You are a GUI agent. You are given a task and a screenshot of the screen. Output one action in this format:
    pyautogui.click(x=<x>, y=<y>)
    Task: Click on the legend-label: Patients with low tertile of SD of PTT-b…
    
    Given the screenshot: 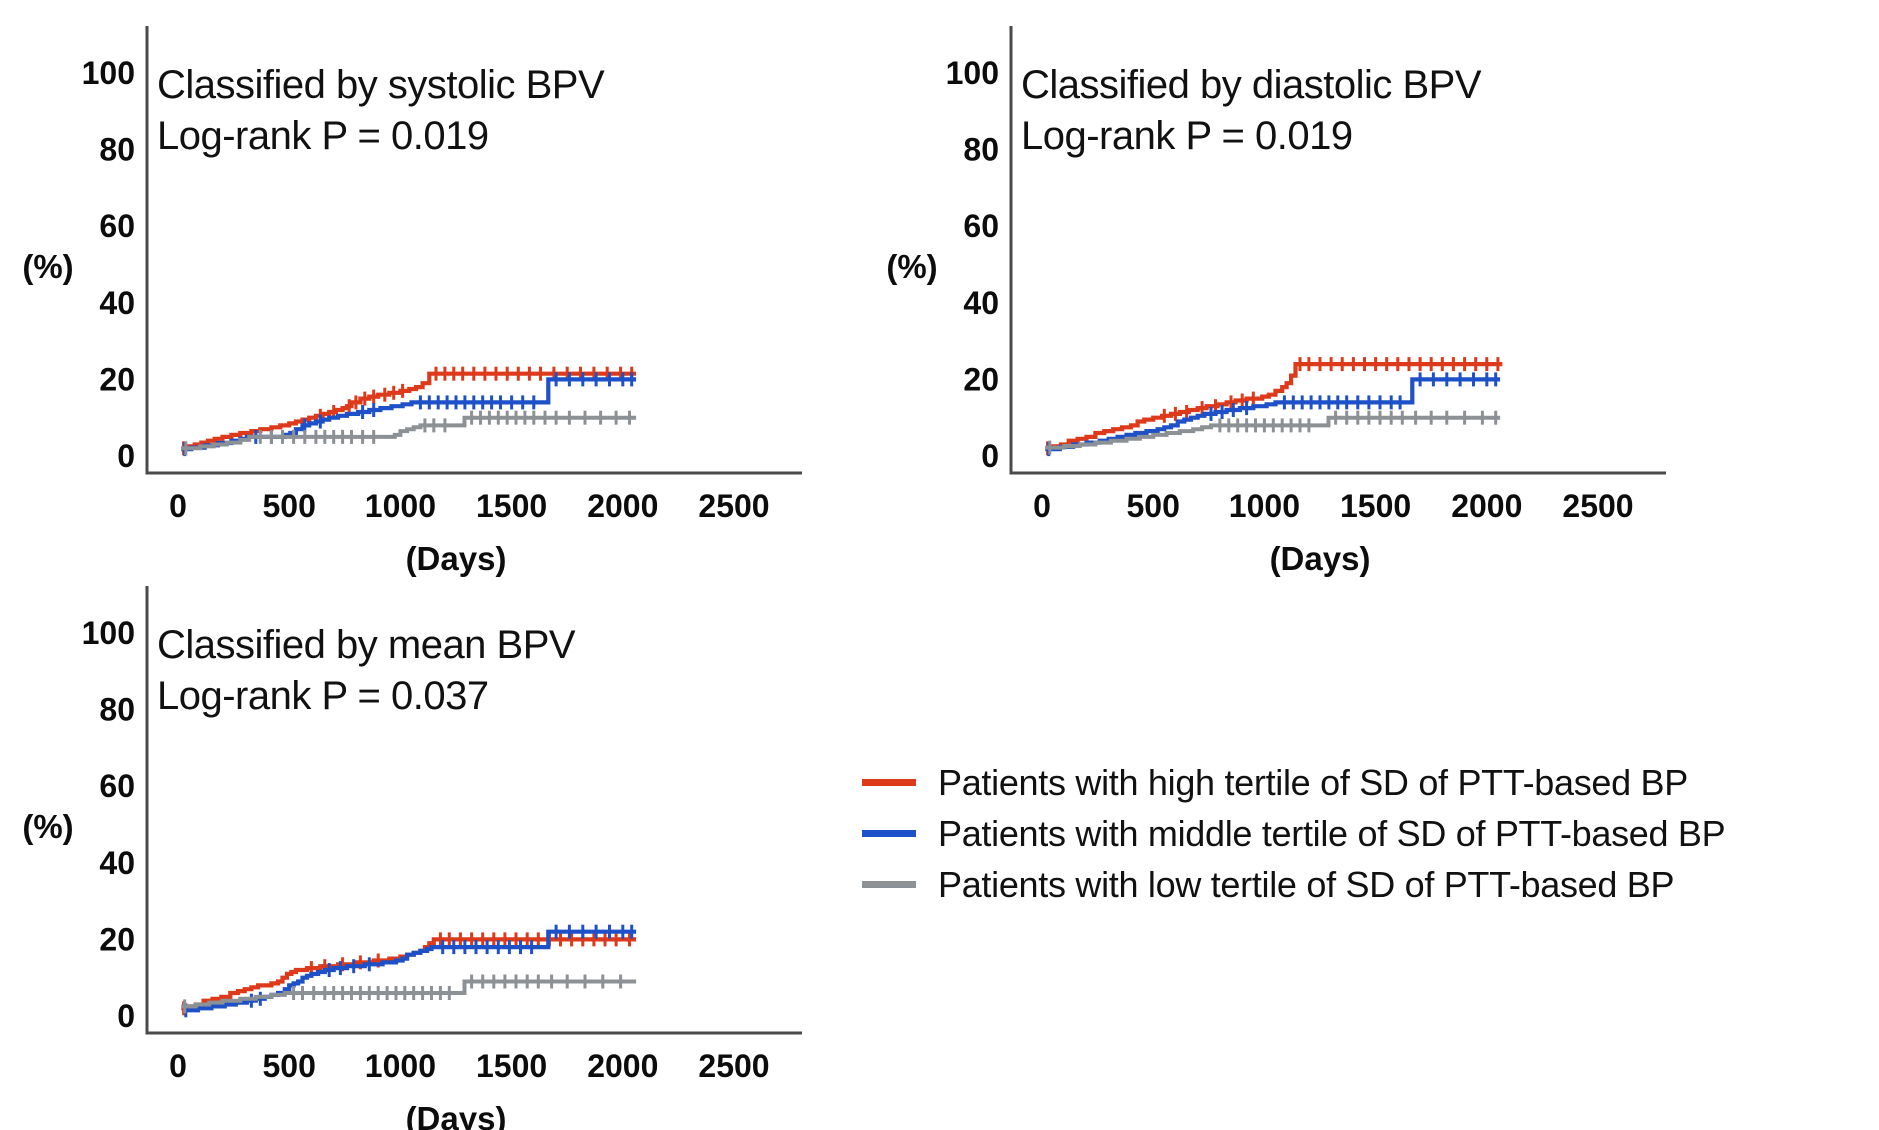 What is the action you would take?
    pyautogui.click(x=1306, y=884)
    